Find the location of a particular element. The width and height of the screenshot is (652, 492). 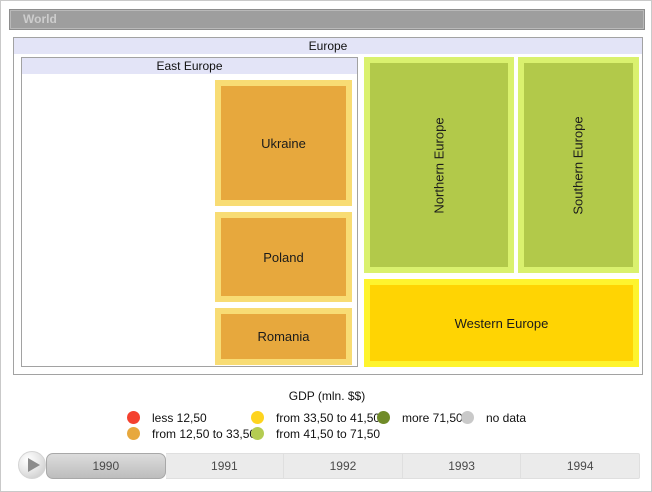

timeline-year-1991: 1991 is located at coordinates (225, 466).